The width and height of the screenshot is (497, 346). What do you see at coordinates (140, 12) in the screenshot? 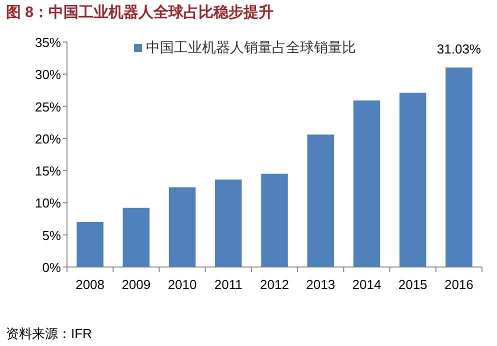
I see `chart-title: 图 8：中国工业机器人全球占比稳步提升` at bounding box center [140, 12].